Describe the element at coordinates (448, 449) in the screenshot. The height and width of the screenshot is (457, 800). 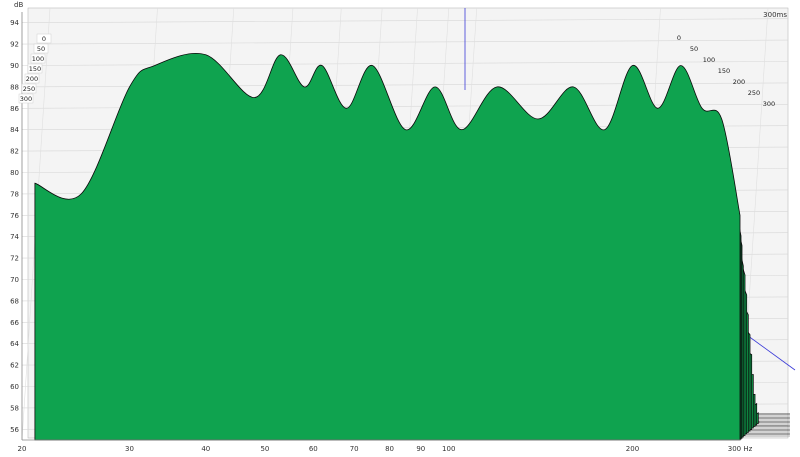
I see `x-tick-label: 100` at that location.